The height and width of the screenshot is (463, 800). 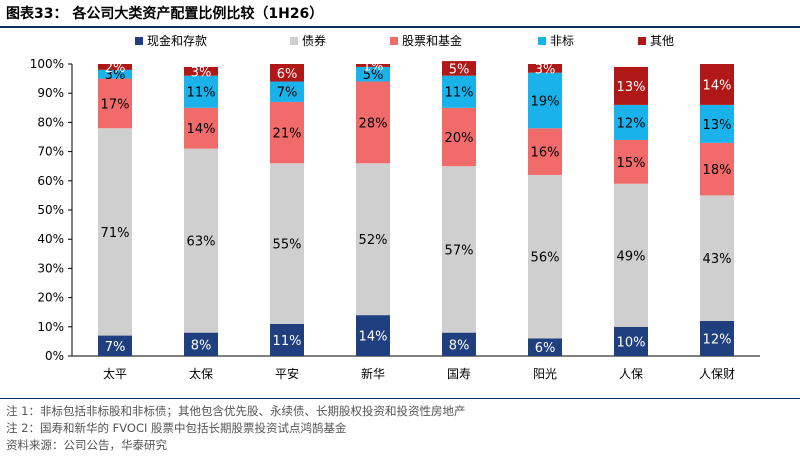 What do you see at coordinates (201, 373) in the screenshot?
I see `x-tick-label: 太保` at bounding box center [201, 373].